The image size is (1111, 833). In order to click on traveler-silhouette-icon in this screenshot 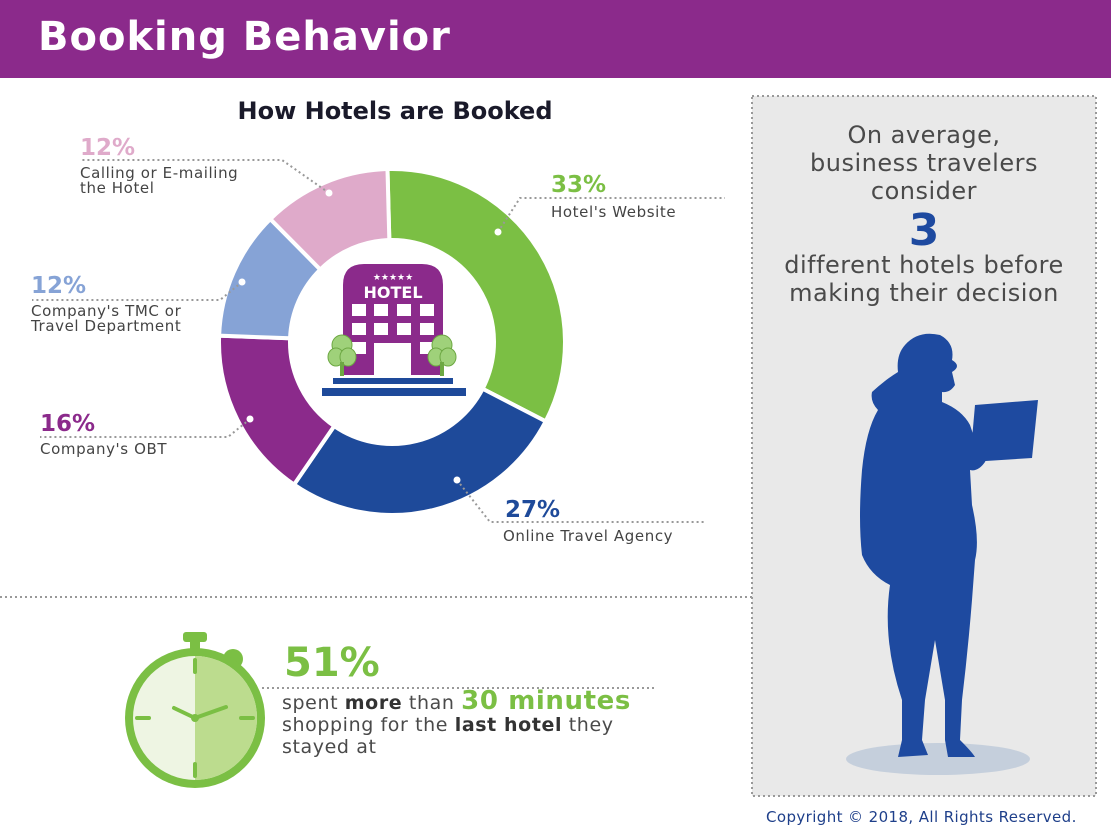, I will do `click(942, 554)`.